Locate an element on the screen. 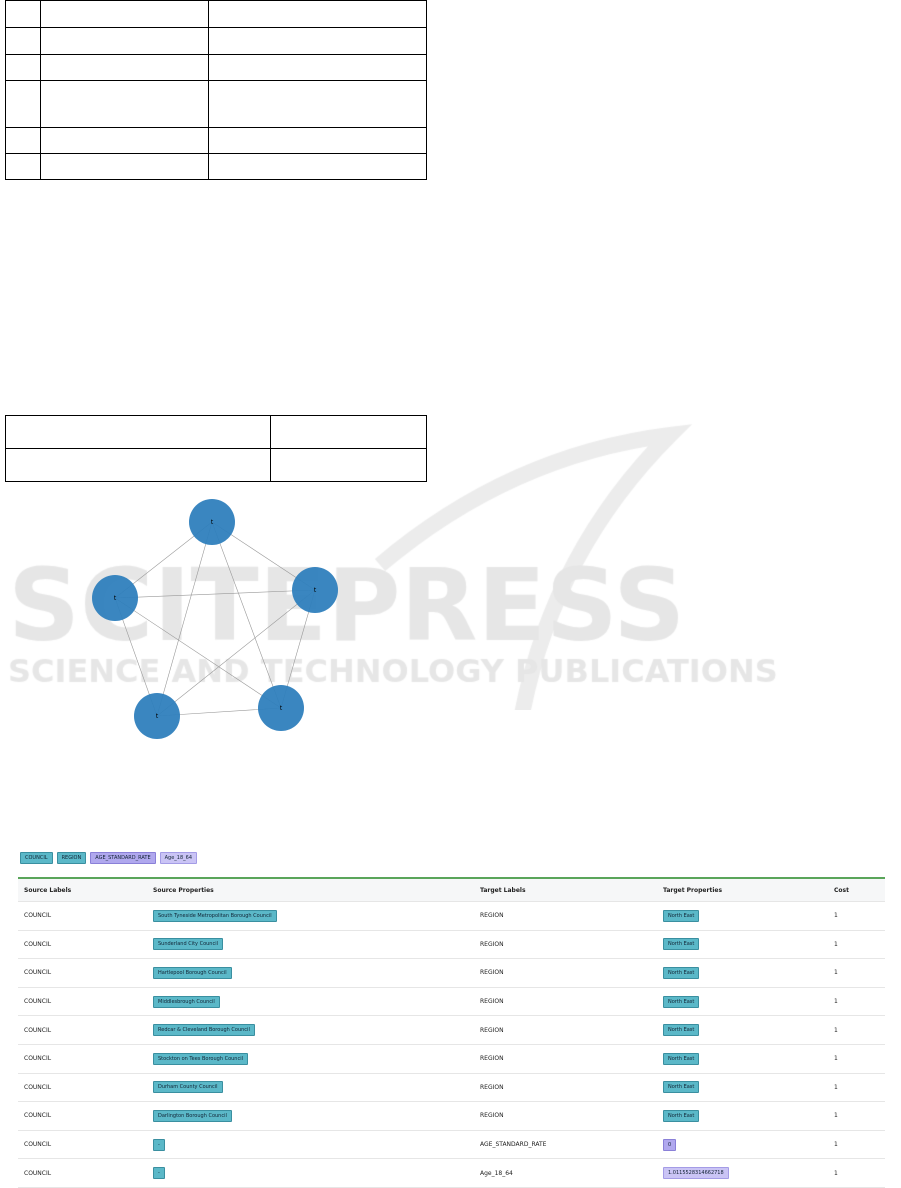  column-header: Target Properties is located at coordinates (693, 890).